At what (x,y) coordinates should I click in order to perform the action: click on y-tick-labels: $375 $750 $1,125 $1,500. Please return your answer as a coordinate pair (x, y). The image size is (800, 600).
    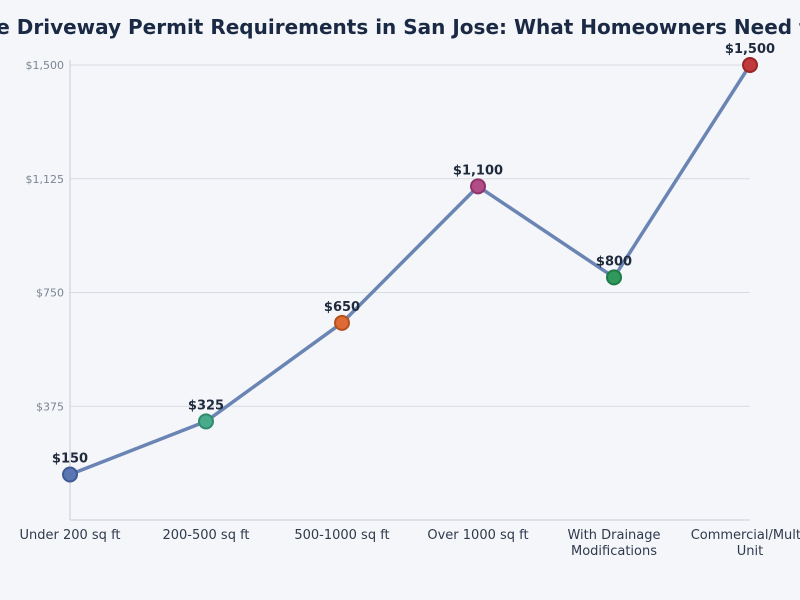
    Looking at the image, I should click on (45, 236).